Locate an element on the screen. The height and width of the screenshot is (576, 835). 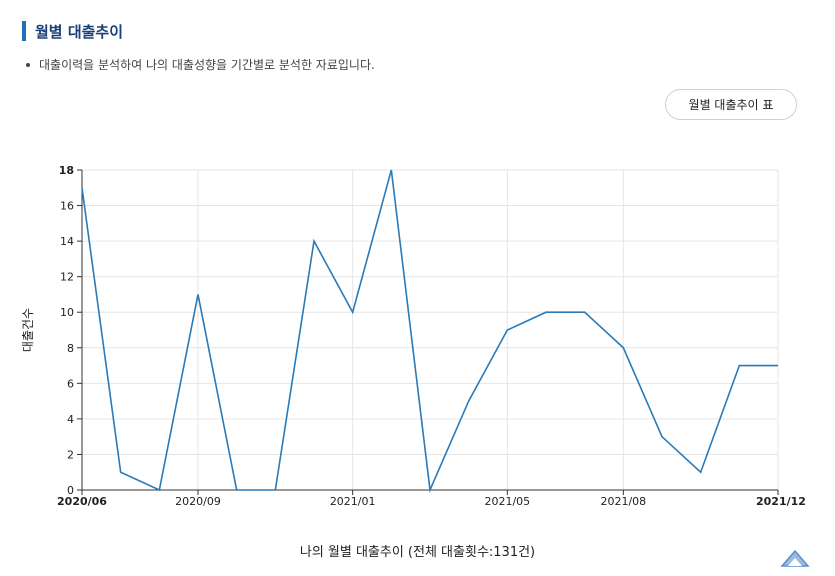
y-tick-label: 4 is located at coordinates (70, 419).